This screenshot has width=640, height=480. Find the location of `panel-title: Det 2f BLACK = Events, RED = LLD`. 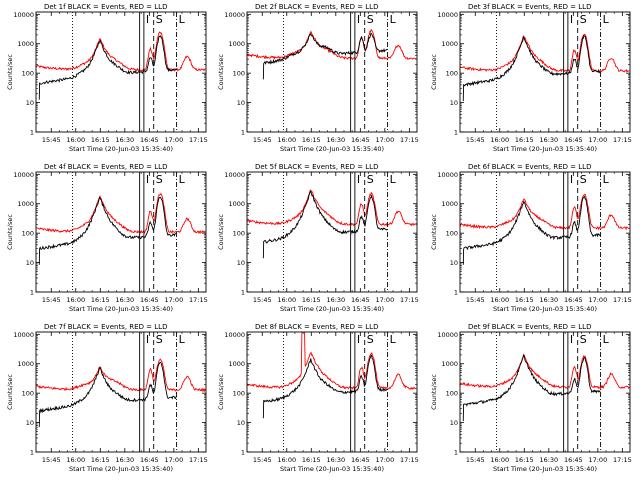

panel-title: Det 2f BLACK = Events, RED = LLD is located at coordinates (316, 7).